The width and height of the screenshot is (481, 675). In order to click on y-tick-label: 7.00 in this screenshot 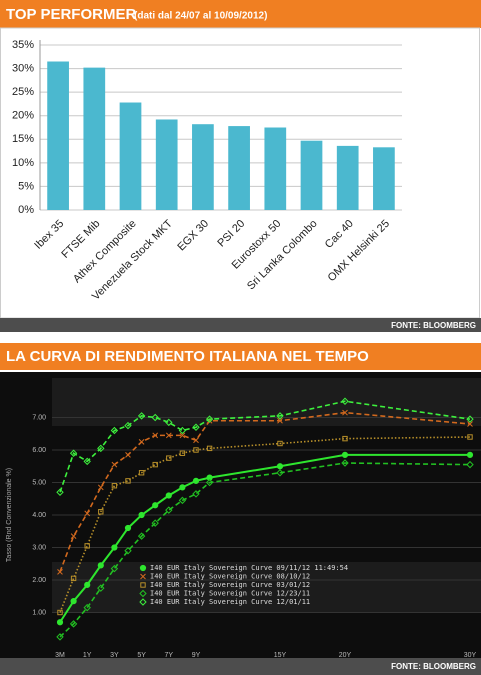, I will do `click(39, 417)`.